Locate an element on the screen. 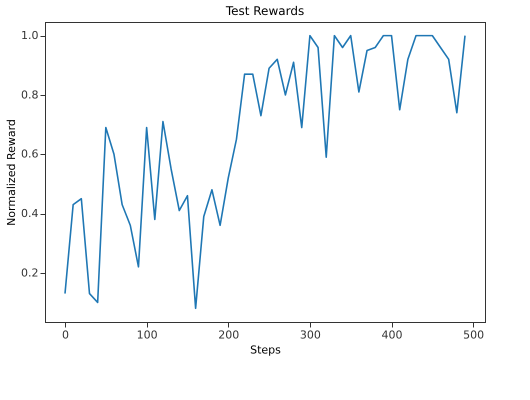 This screenshot has width=530, height=400. y-axis-title: Normalized Reward is located at coordinates (11, 172).